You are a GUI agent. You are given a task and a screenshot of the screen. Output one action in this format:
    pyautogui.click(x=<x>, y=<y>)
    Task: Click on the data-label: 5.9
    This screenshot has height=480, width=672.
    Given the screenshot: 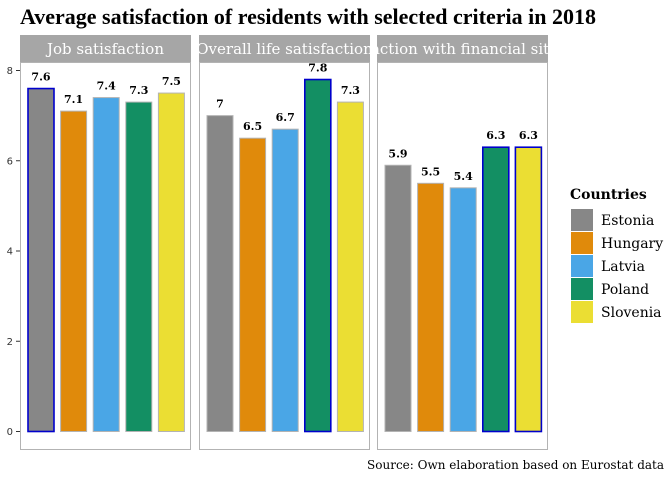 What is the action you would take?
    pyautogui.click(x=397, y=153)
    